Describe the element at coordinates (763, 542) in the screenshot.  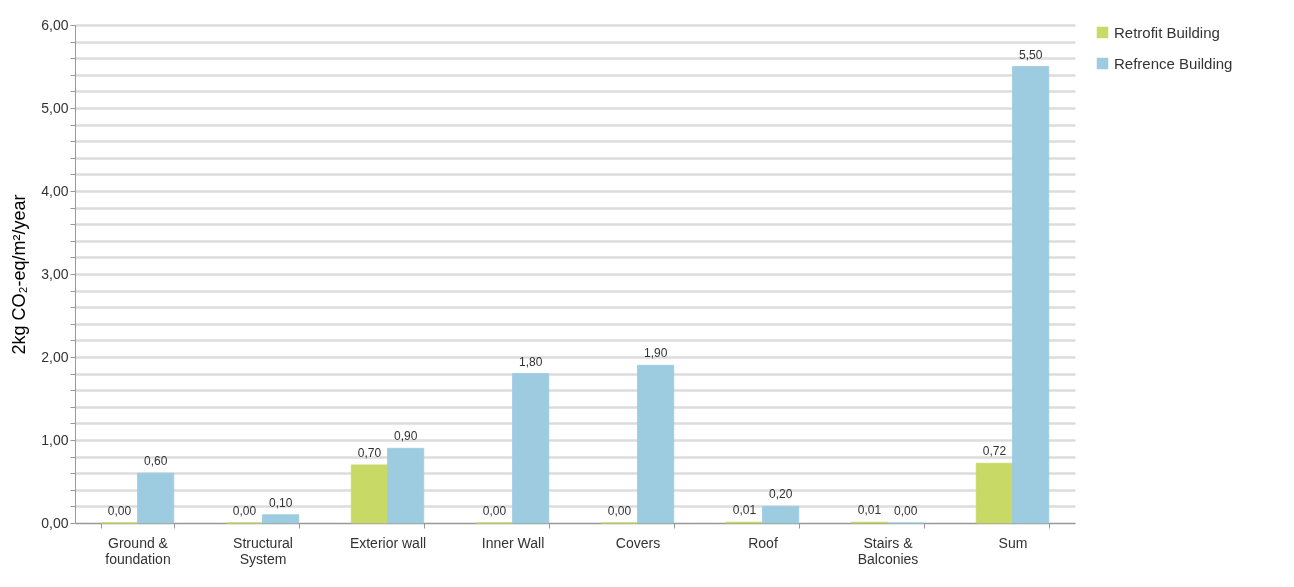
I see `x-tick-label: Roof` at that location.